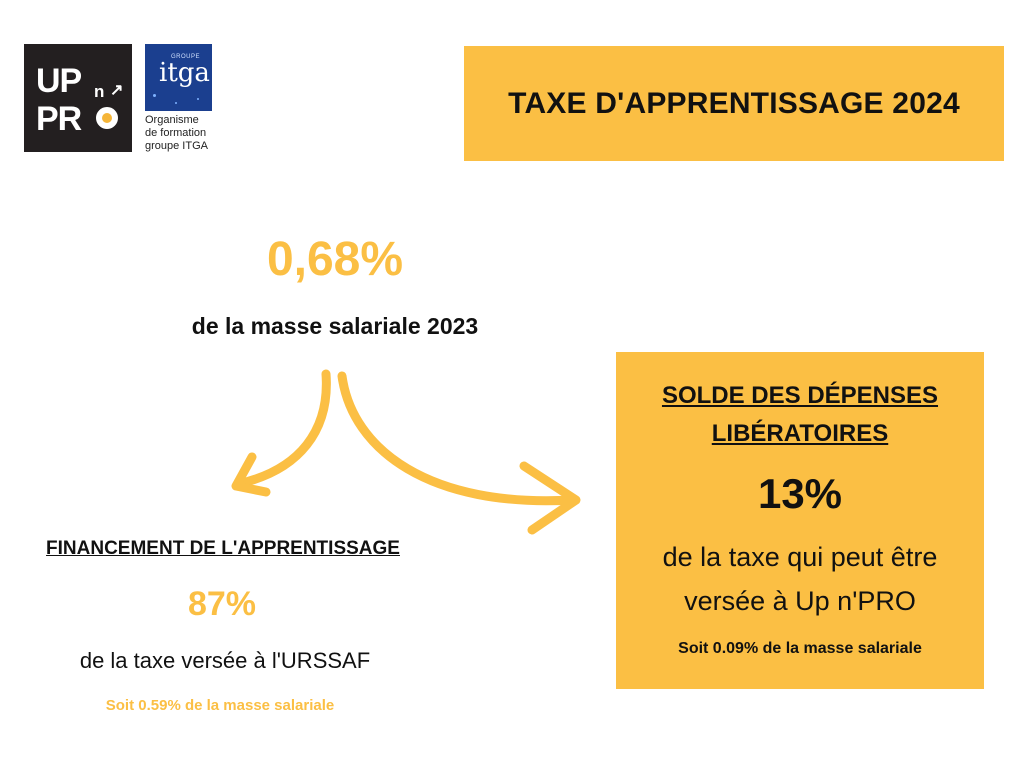 This screenshot has height=768, width=1024. I want to click on logo-o-dot, so click(107, 118).